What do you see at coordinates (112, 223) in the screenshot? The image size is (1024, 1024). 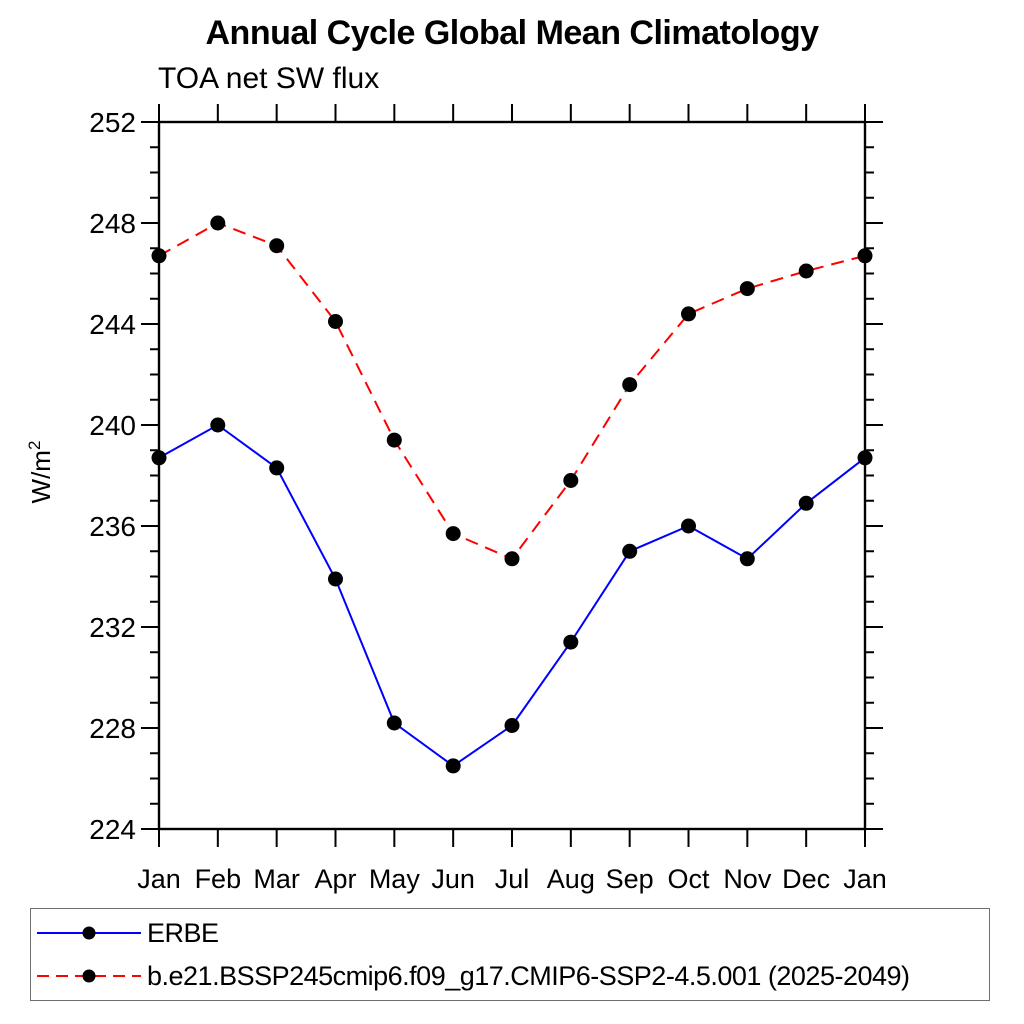 I see `y-tick-label: 248` at bounding box center [112, 223].